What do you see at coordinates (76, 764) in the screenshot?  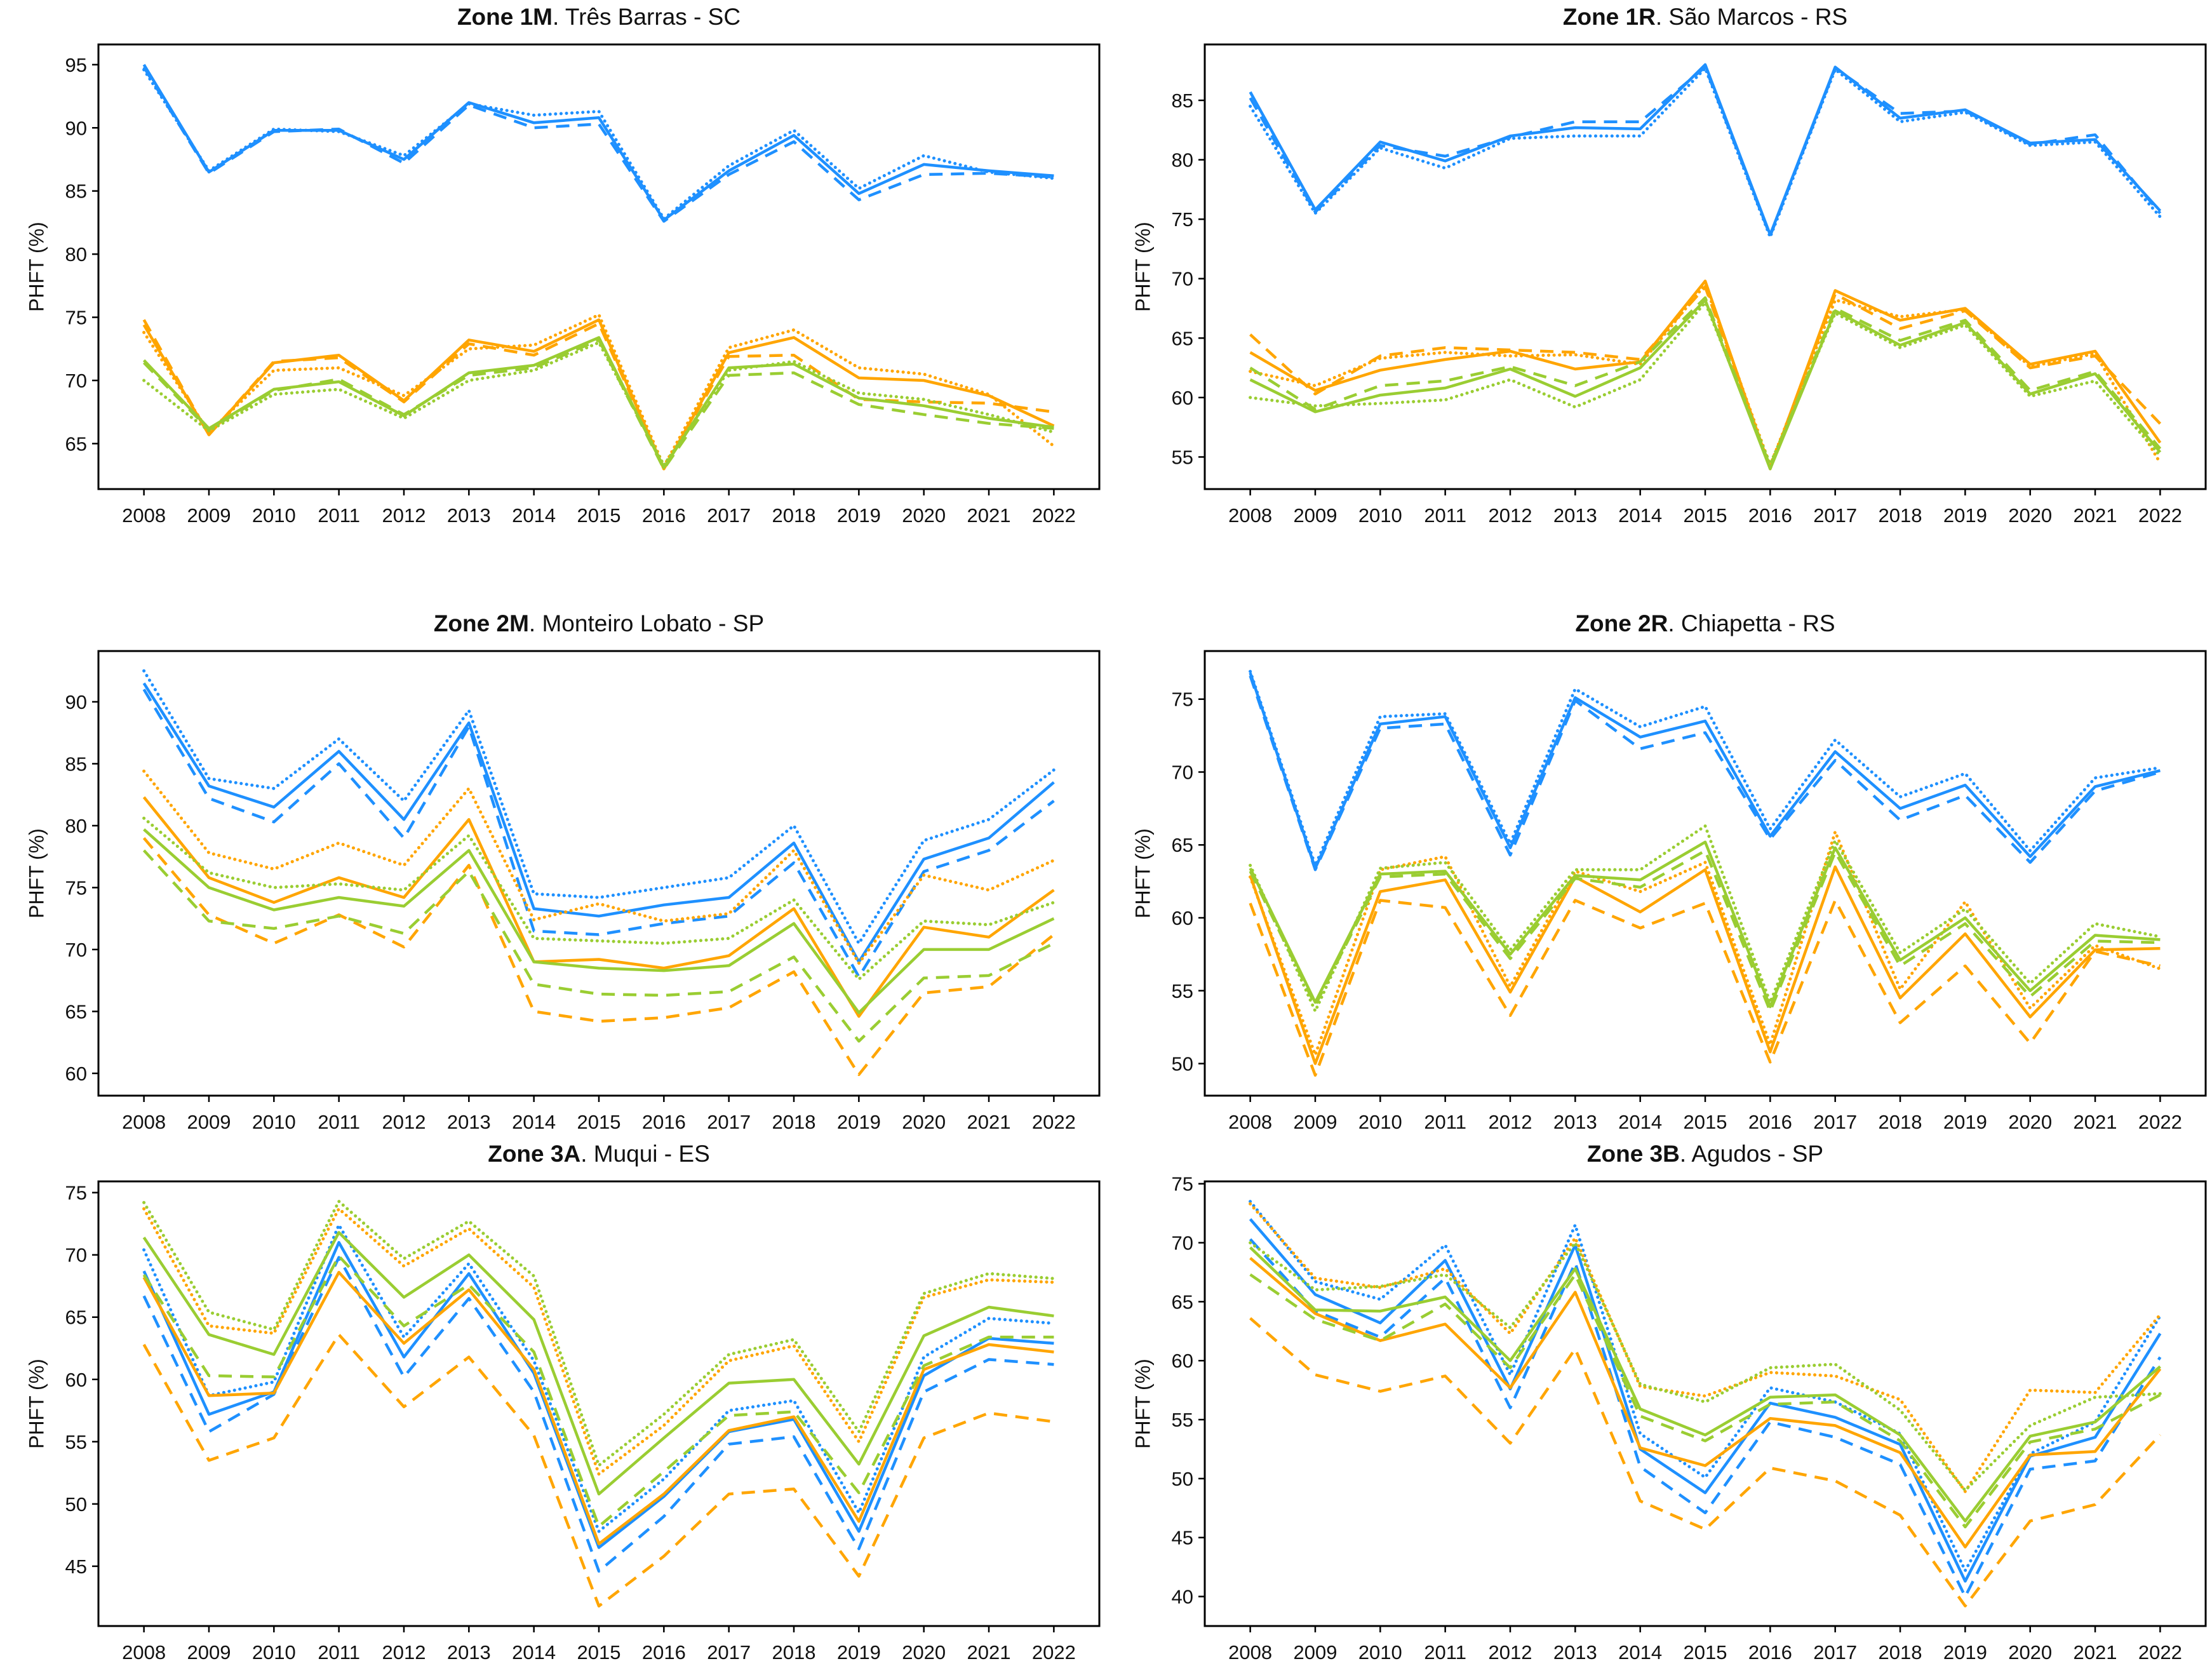 I see `y-tick-label: 85` at bounding box center [76, 764].